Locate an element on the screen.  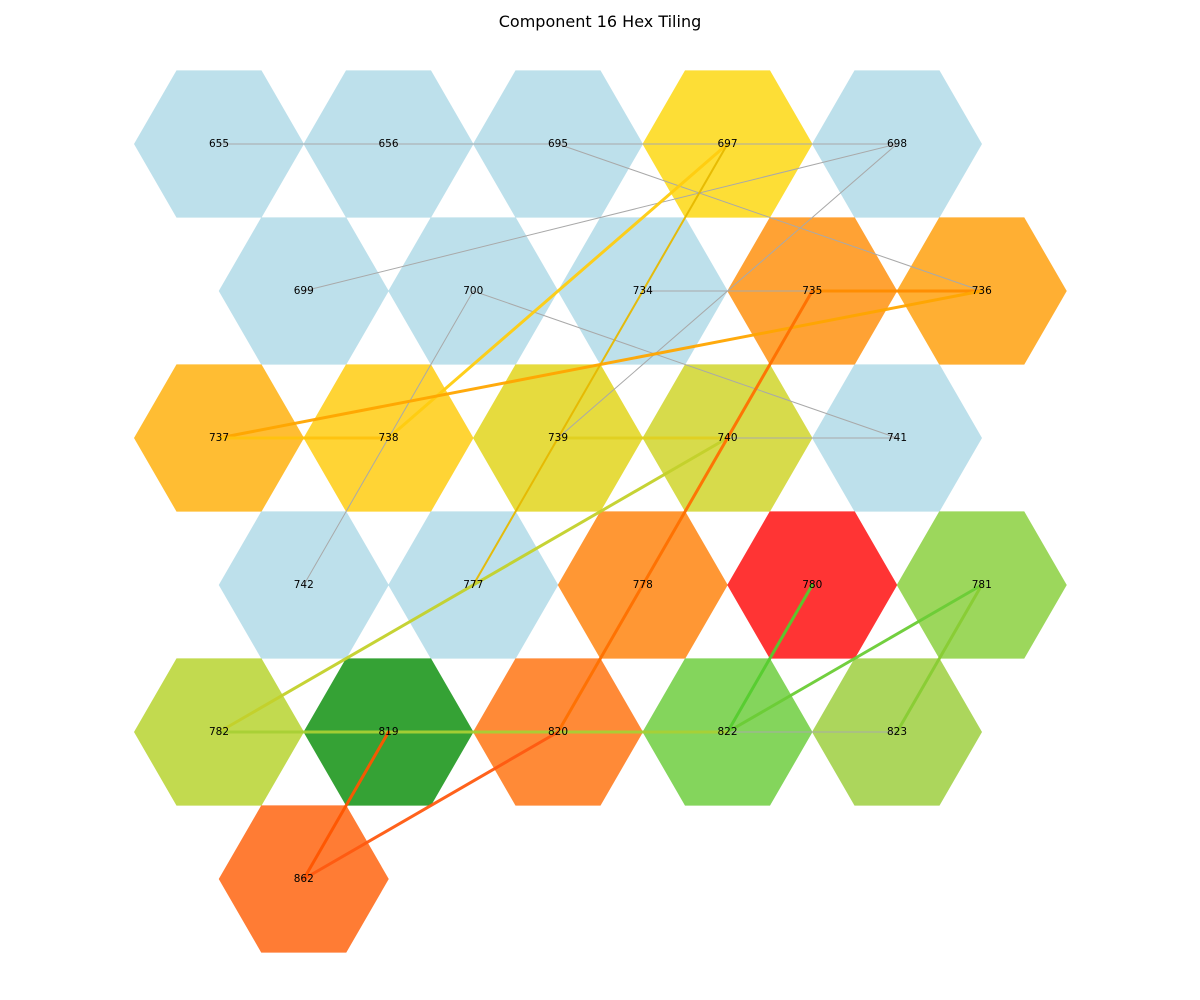
hex-label-735: 735 is located at coordinates (812, 291).